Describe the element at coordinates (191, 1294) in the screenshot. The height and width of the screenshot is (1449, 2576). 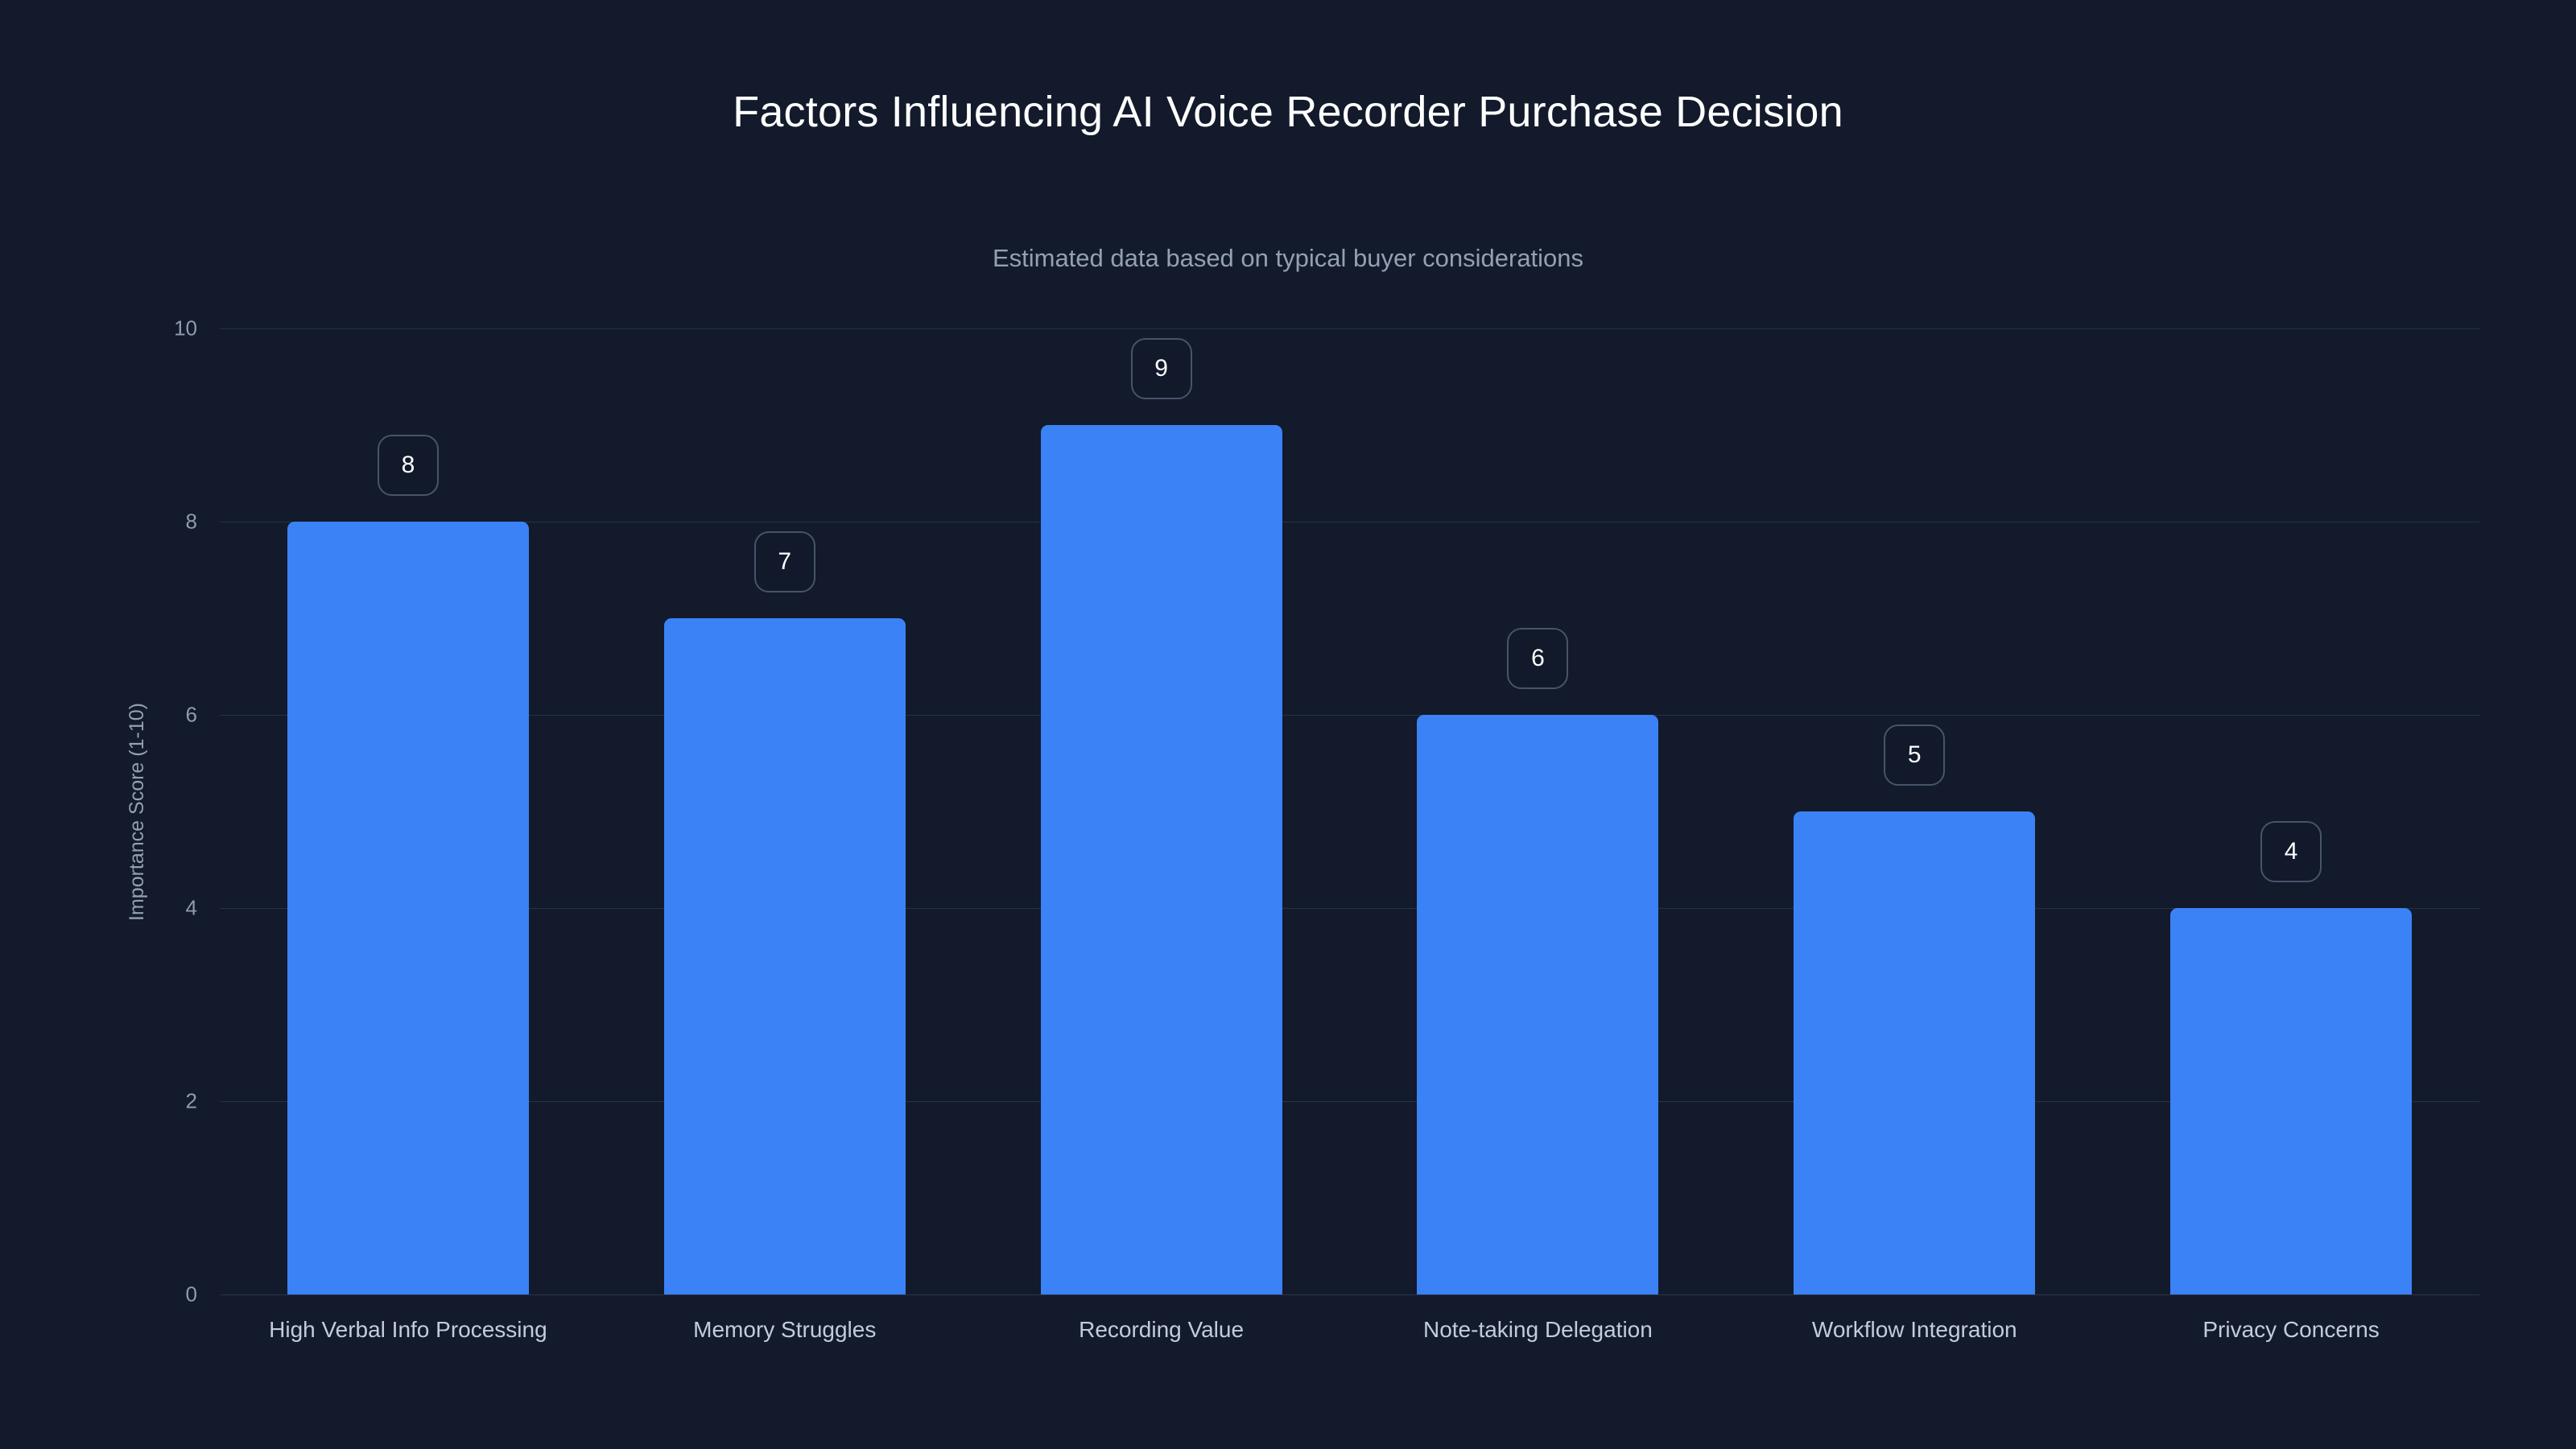
I see `y-axis-tick-label: 0` at that location.